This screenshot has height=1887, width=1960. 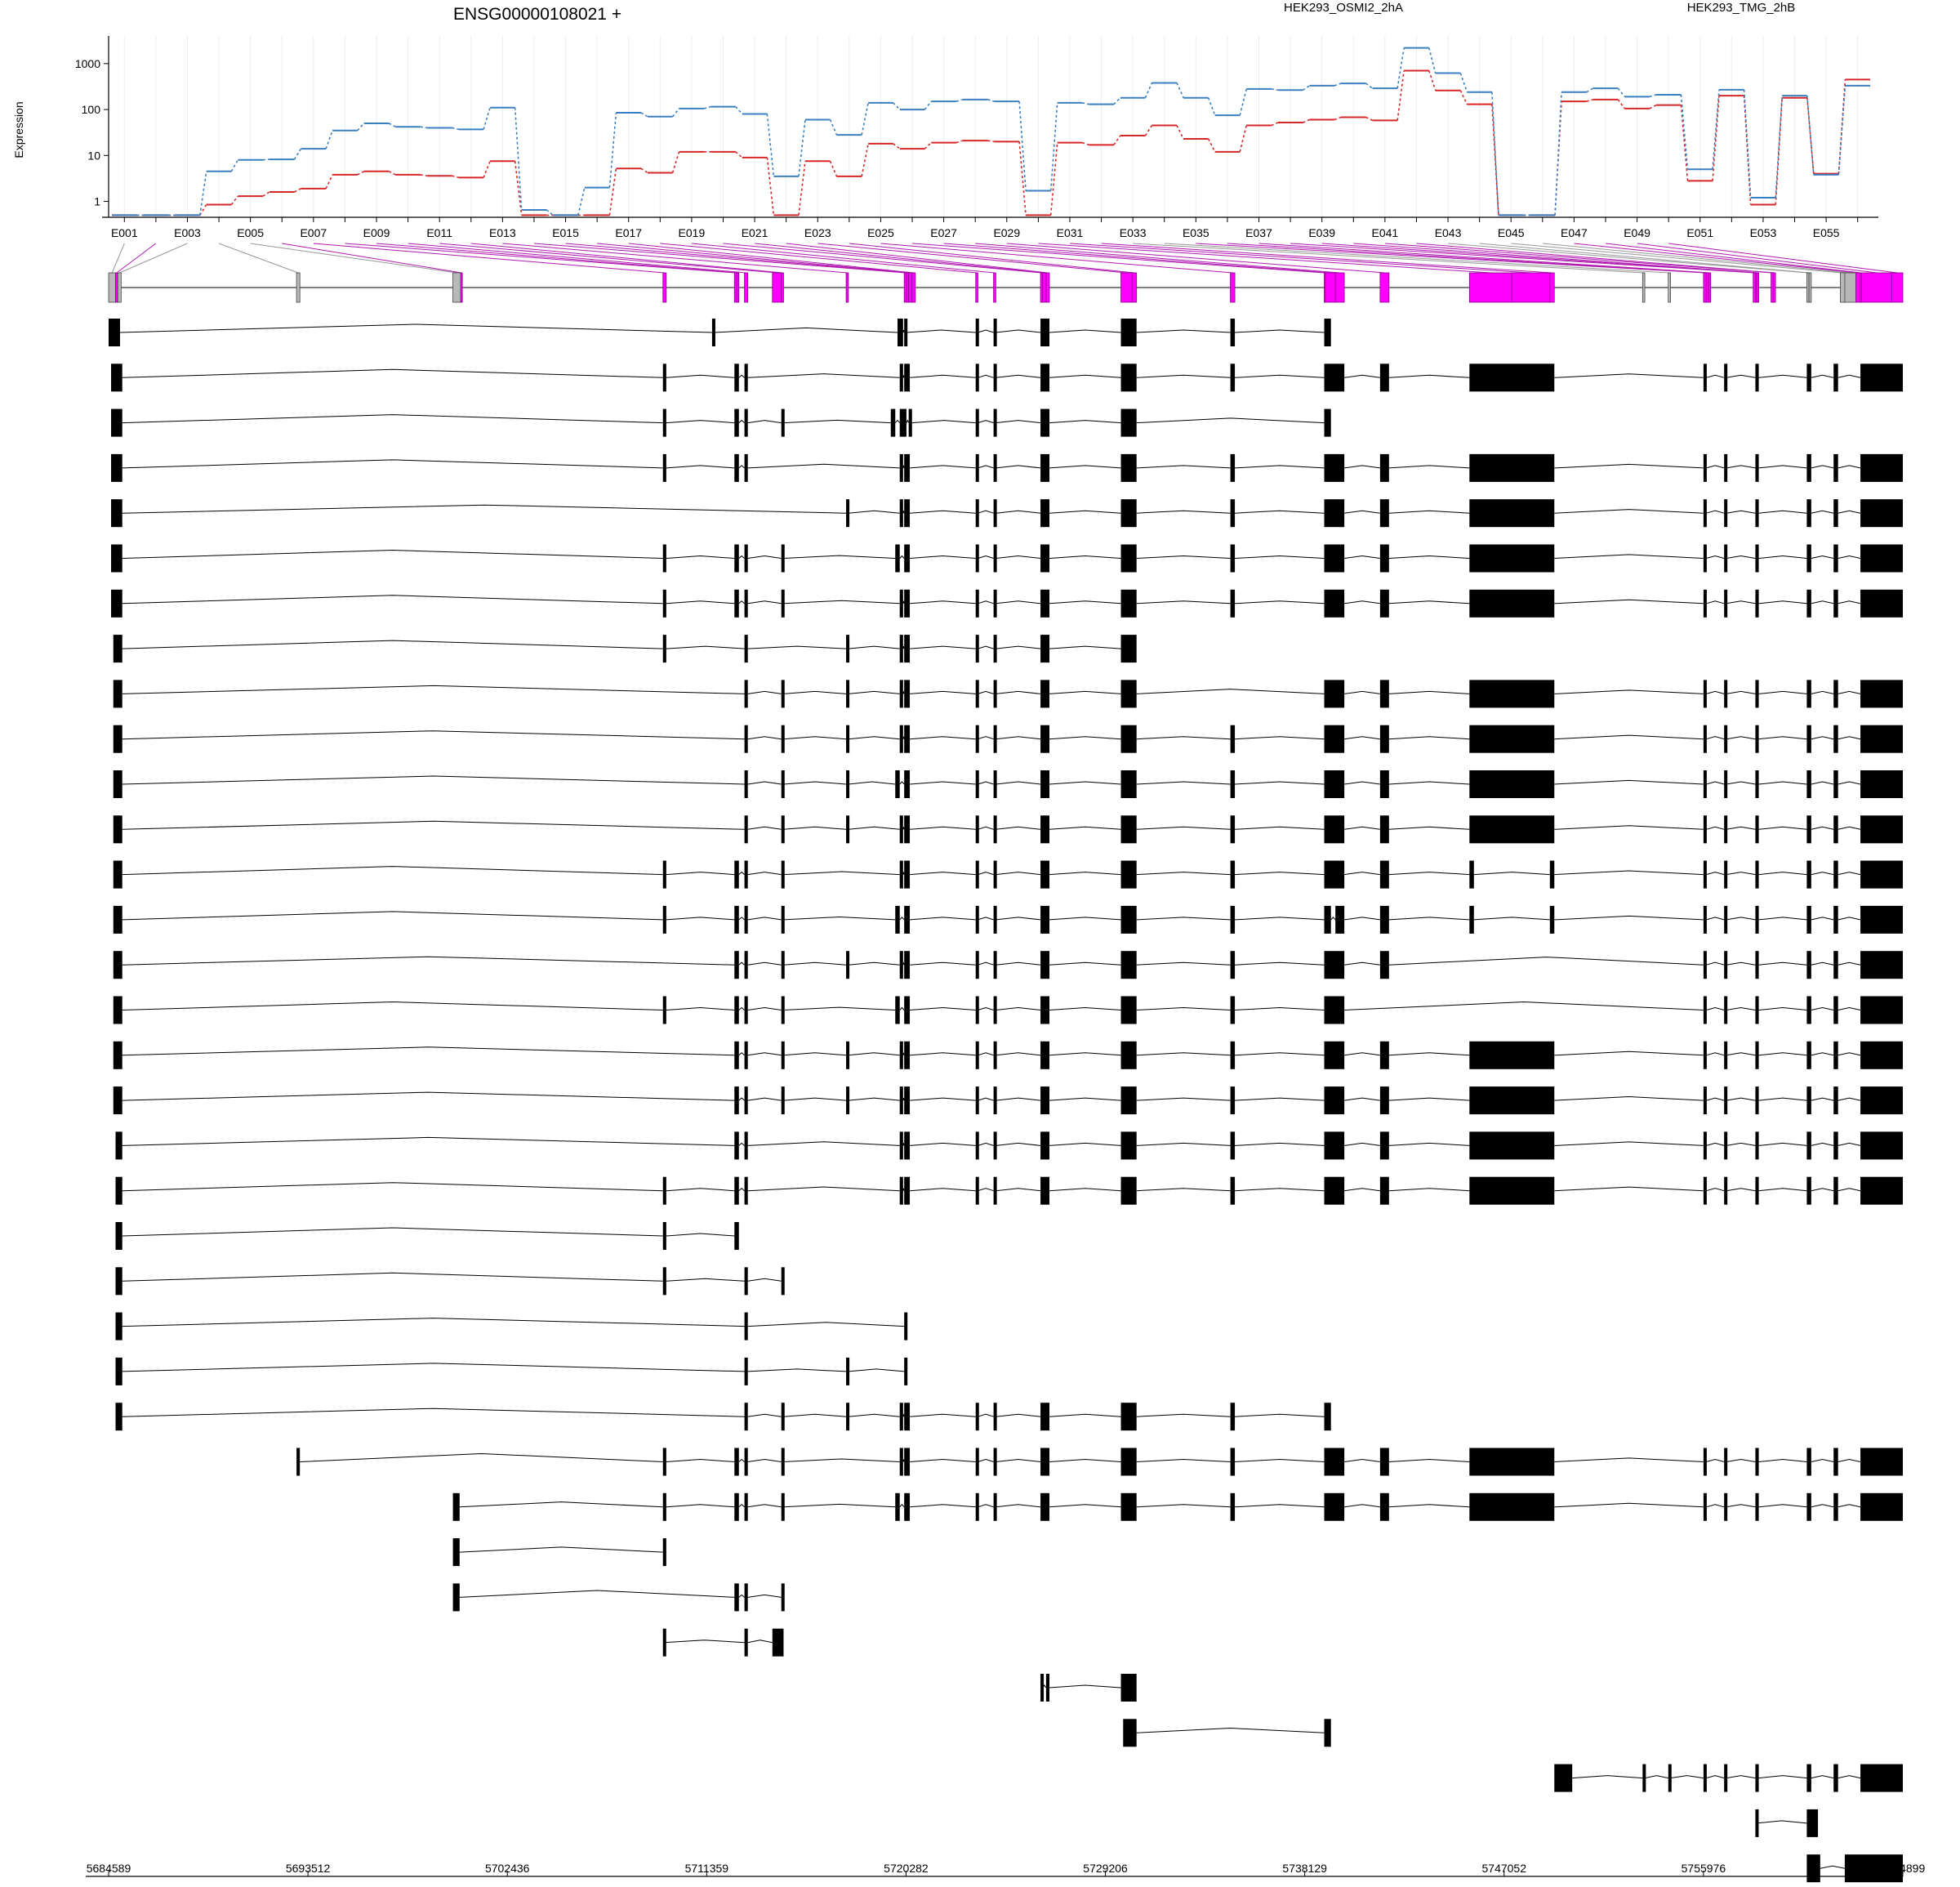 I want to click on gene-title: ENSG00000108021 +, so click(x=537, y=14).